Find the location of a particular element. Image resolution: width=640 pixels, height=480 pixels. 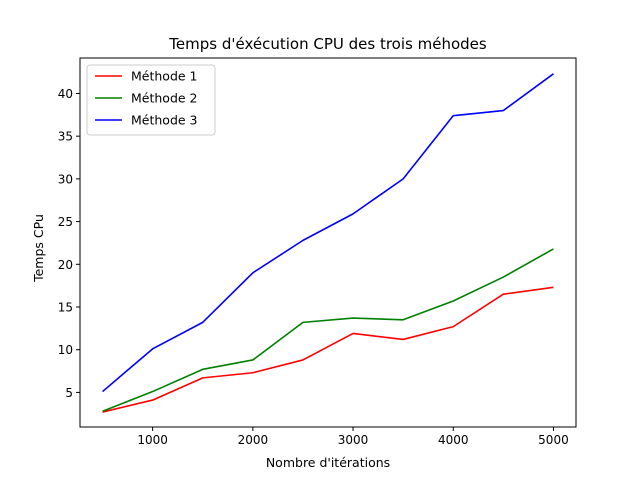

y-tick-label: 25 is located at coordinates (65, 222).